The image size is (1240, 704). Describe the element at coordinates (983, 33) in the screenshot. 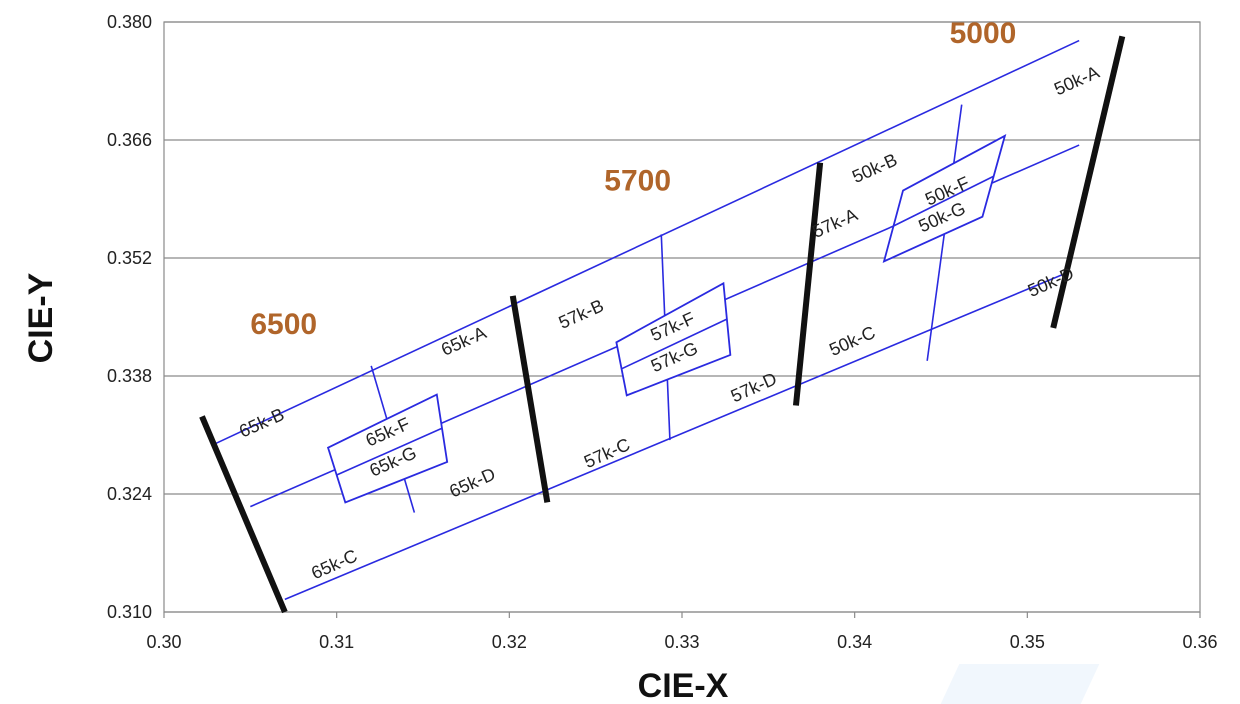

I see `cct-label: 5000` at that location.